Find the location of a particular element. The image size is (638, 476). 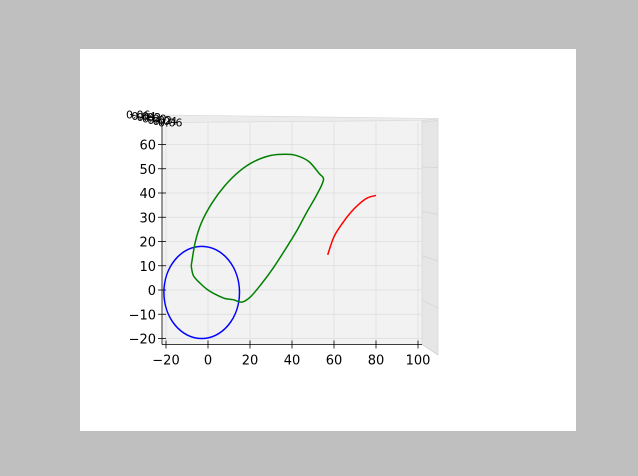

x-tick-label-1: 0 is located at coordinates (208, 361).